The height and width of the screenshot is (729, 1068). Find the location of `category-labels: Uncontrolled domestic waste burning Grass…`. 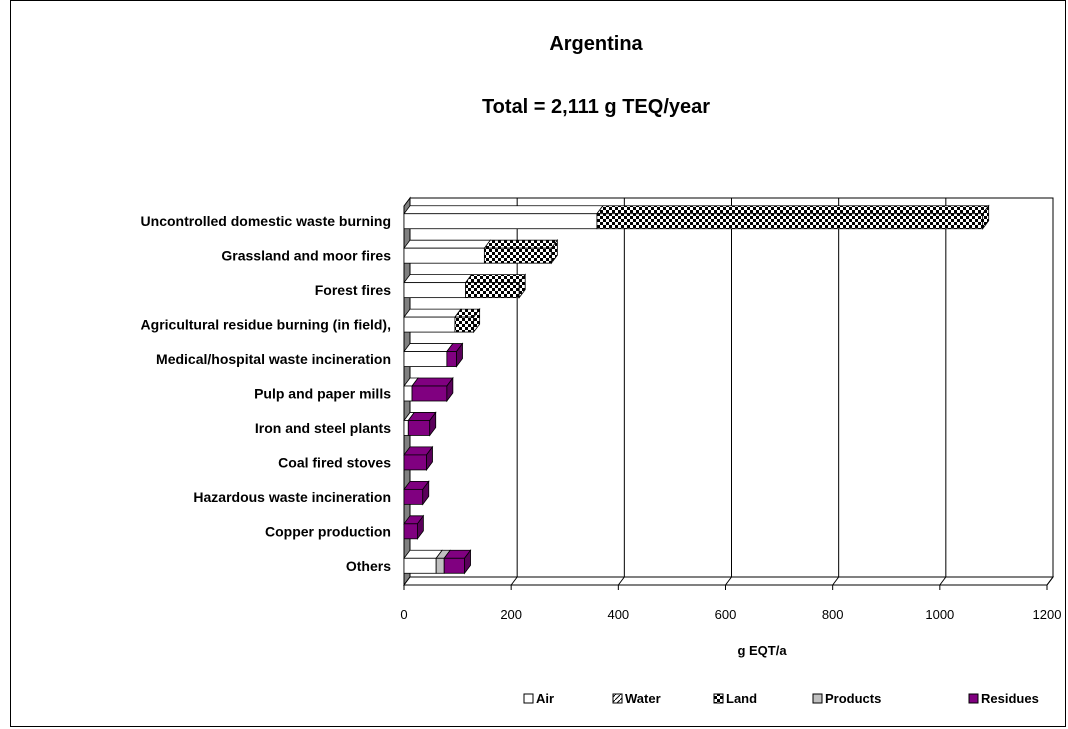

category-labels: Uncontrolled domestic waste burning Grass… is located at coordinates (266, 393).